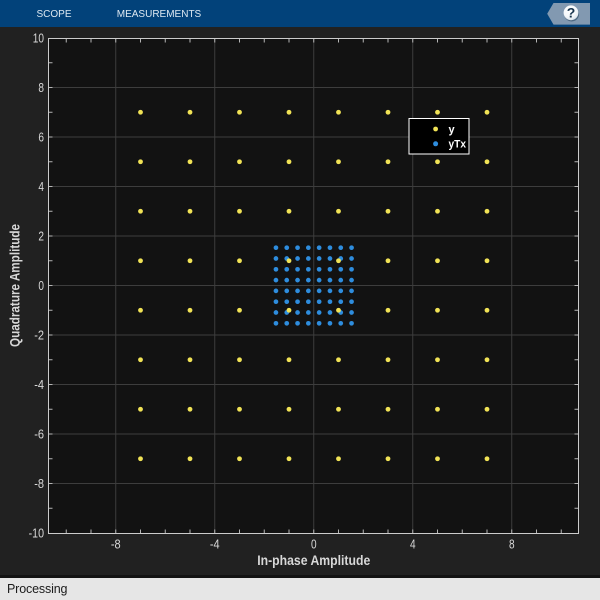 This screenshot has width=600, height=600. I want to click on svg-text: 6, so click(41, 137).